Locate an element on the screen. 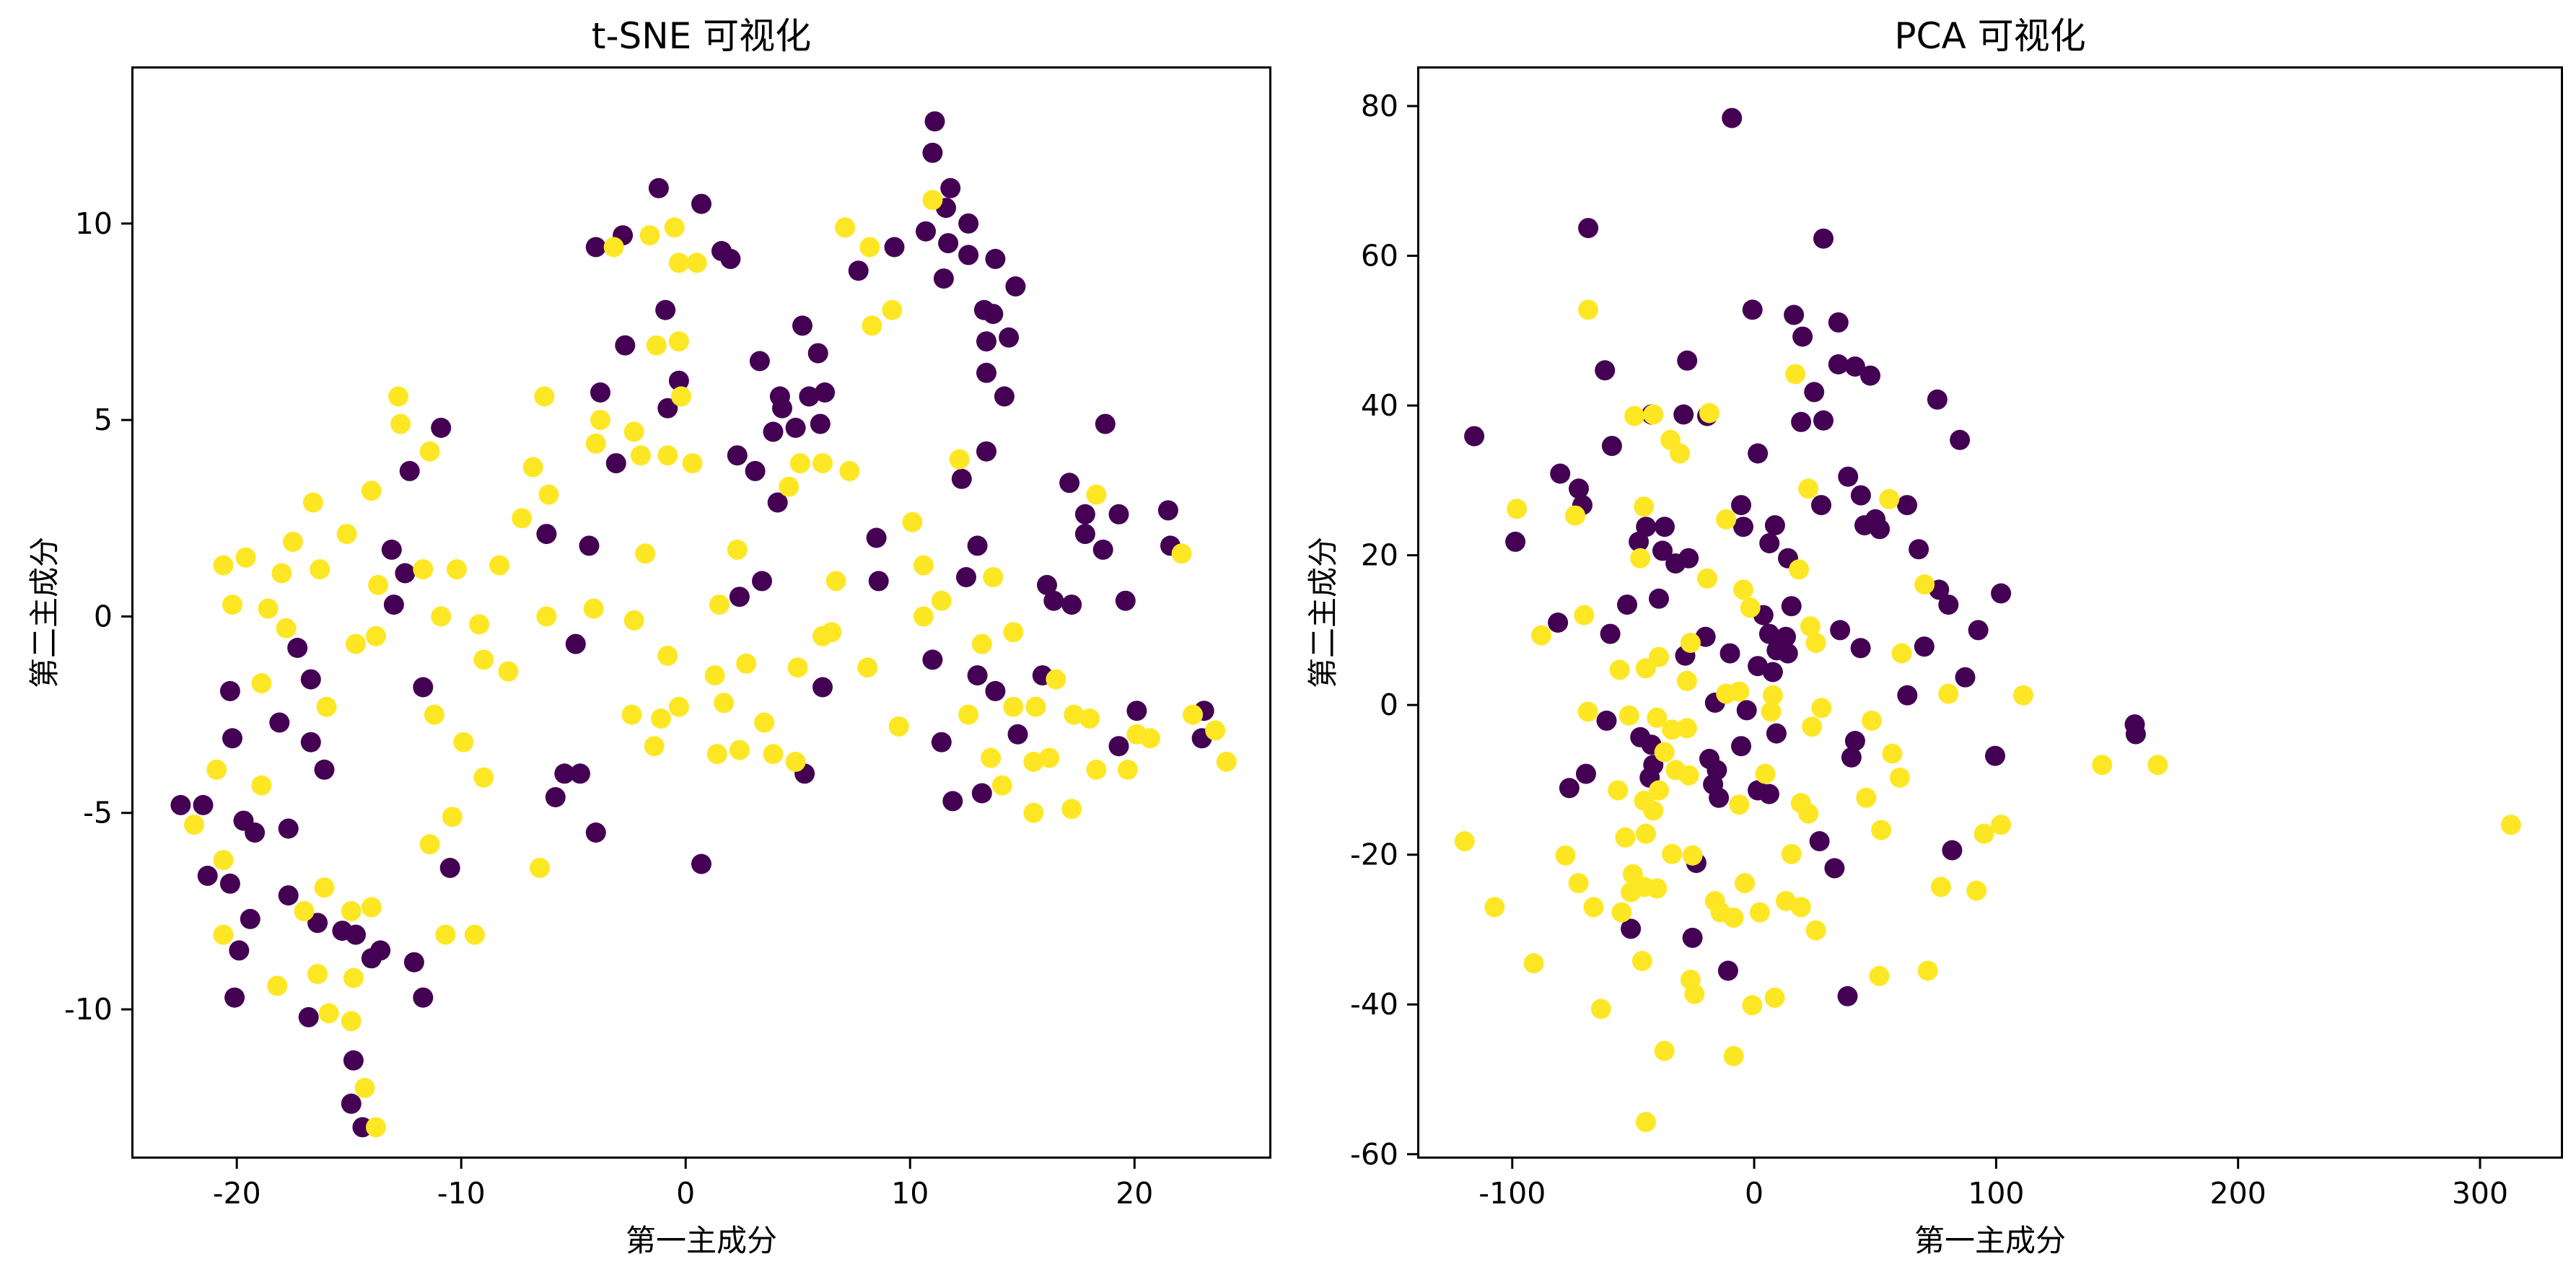 This screenshot has width=2576, height=1277. y-tick-label: 10 is located at coordinates (94, 224).